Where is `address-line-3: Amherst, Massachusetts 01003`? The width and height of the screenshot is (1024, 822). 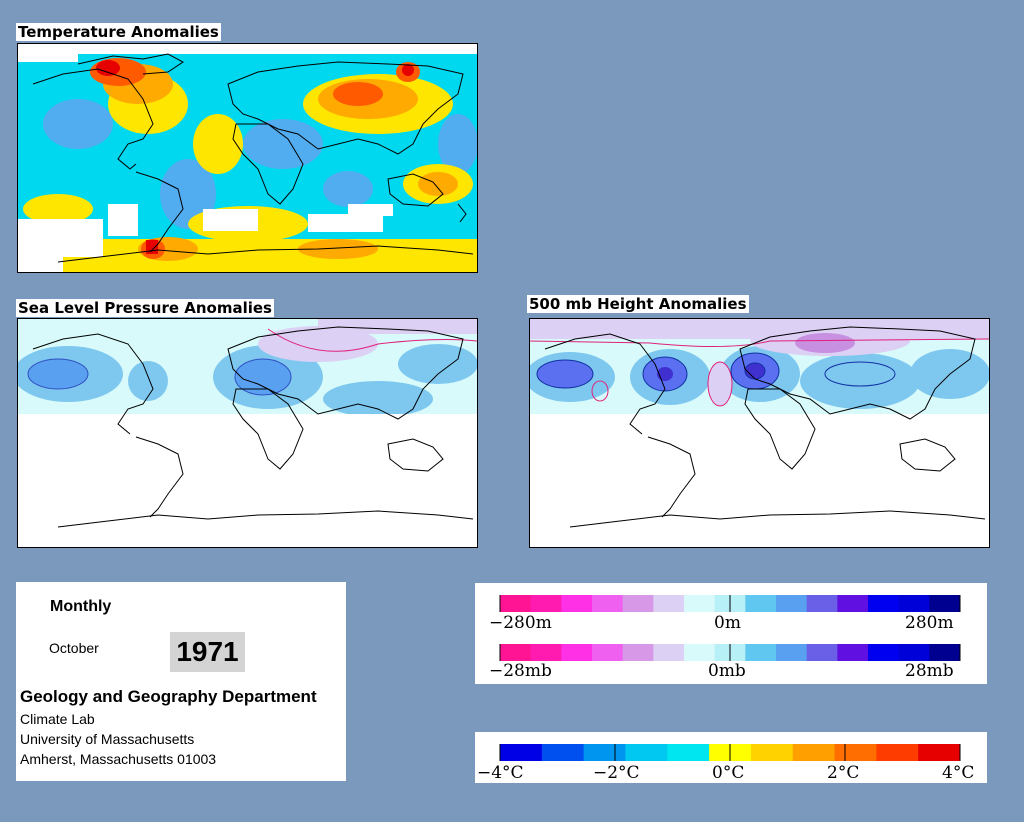 address-line-3: Amherst, Massachusetts 01003 is located at coordinates (118, 759).